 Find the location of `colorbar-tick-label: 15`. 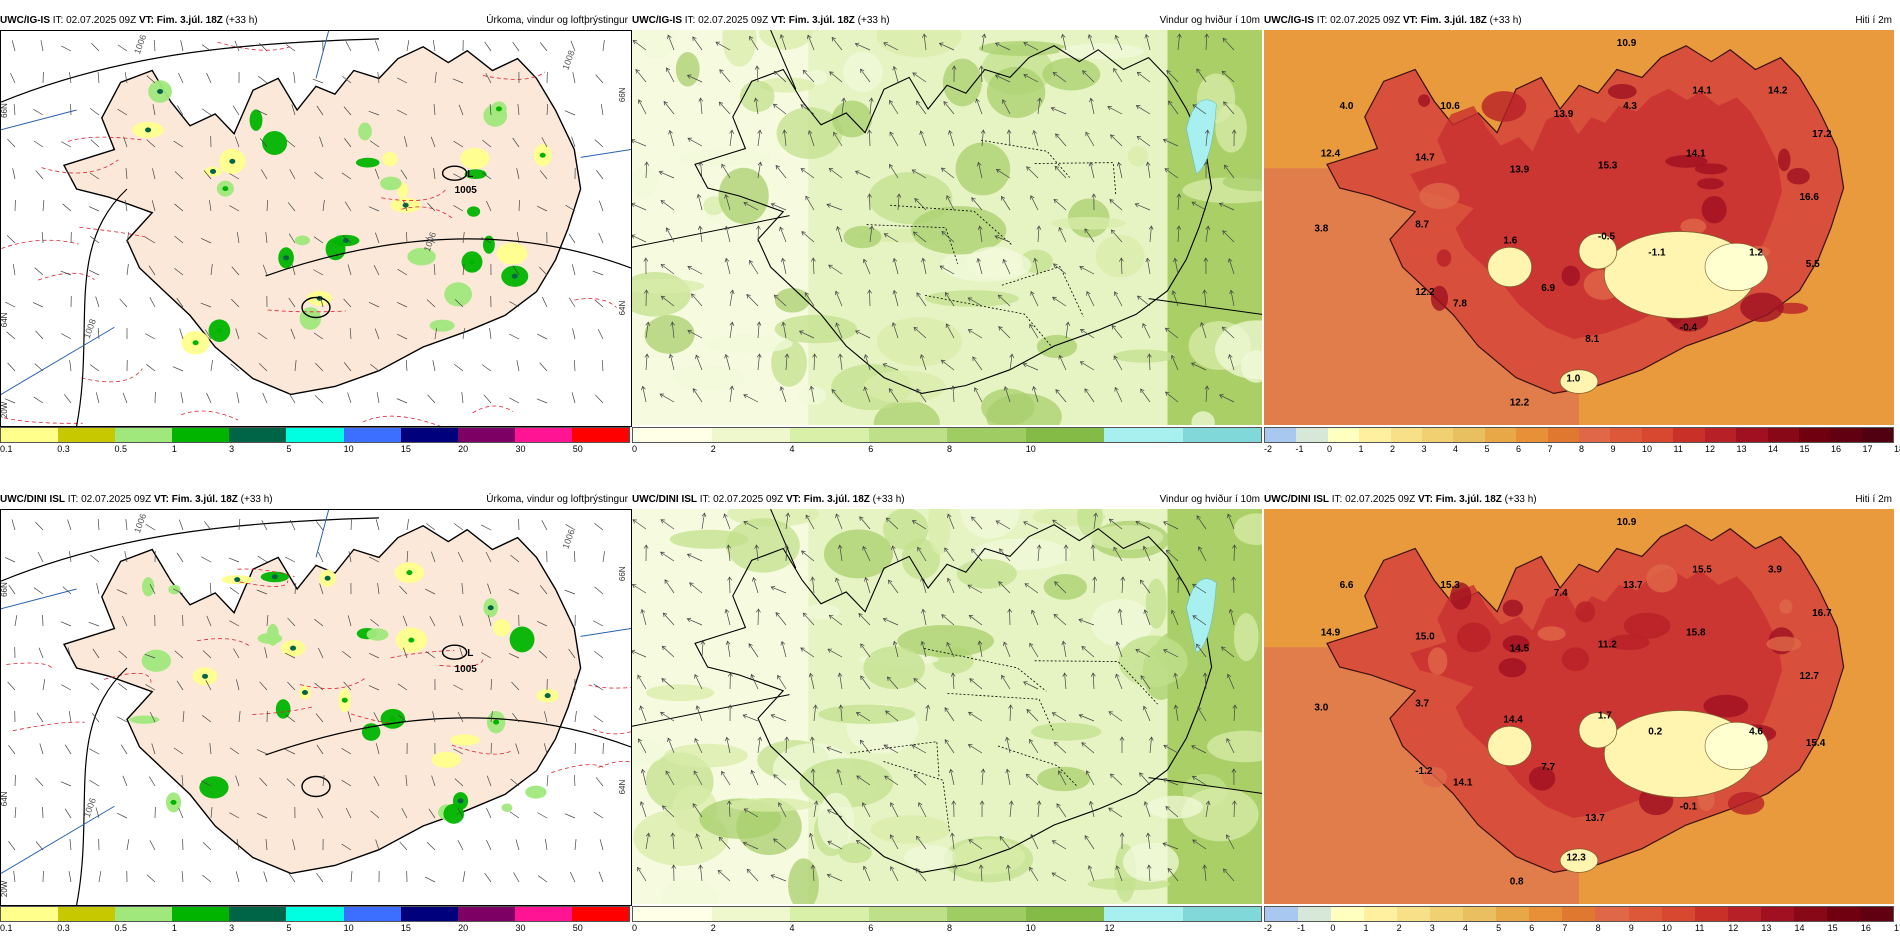

colorbar-tick-label: 15 is located at coordinates (1804, 449).